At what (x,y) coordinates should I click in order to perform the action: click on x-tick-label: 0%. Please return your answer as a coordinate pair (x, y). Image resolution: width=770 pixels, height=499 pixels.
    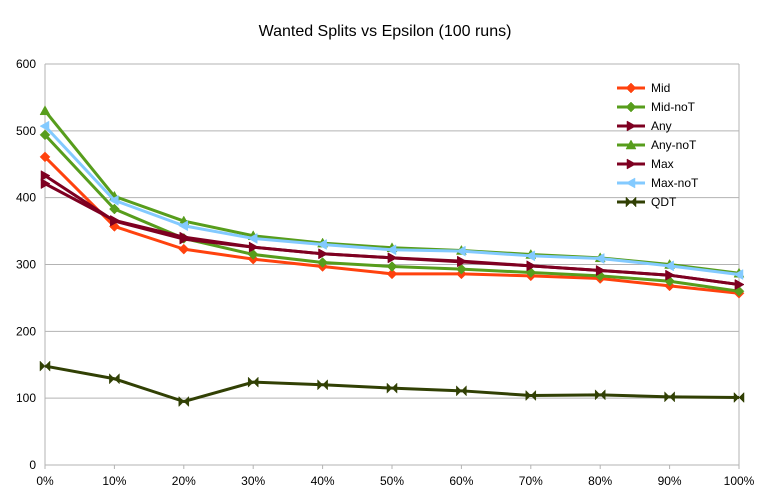
    Looking at the image, I should click on (45, 481).